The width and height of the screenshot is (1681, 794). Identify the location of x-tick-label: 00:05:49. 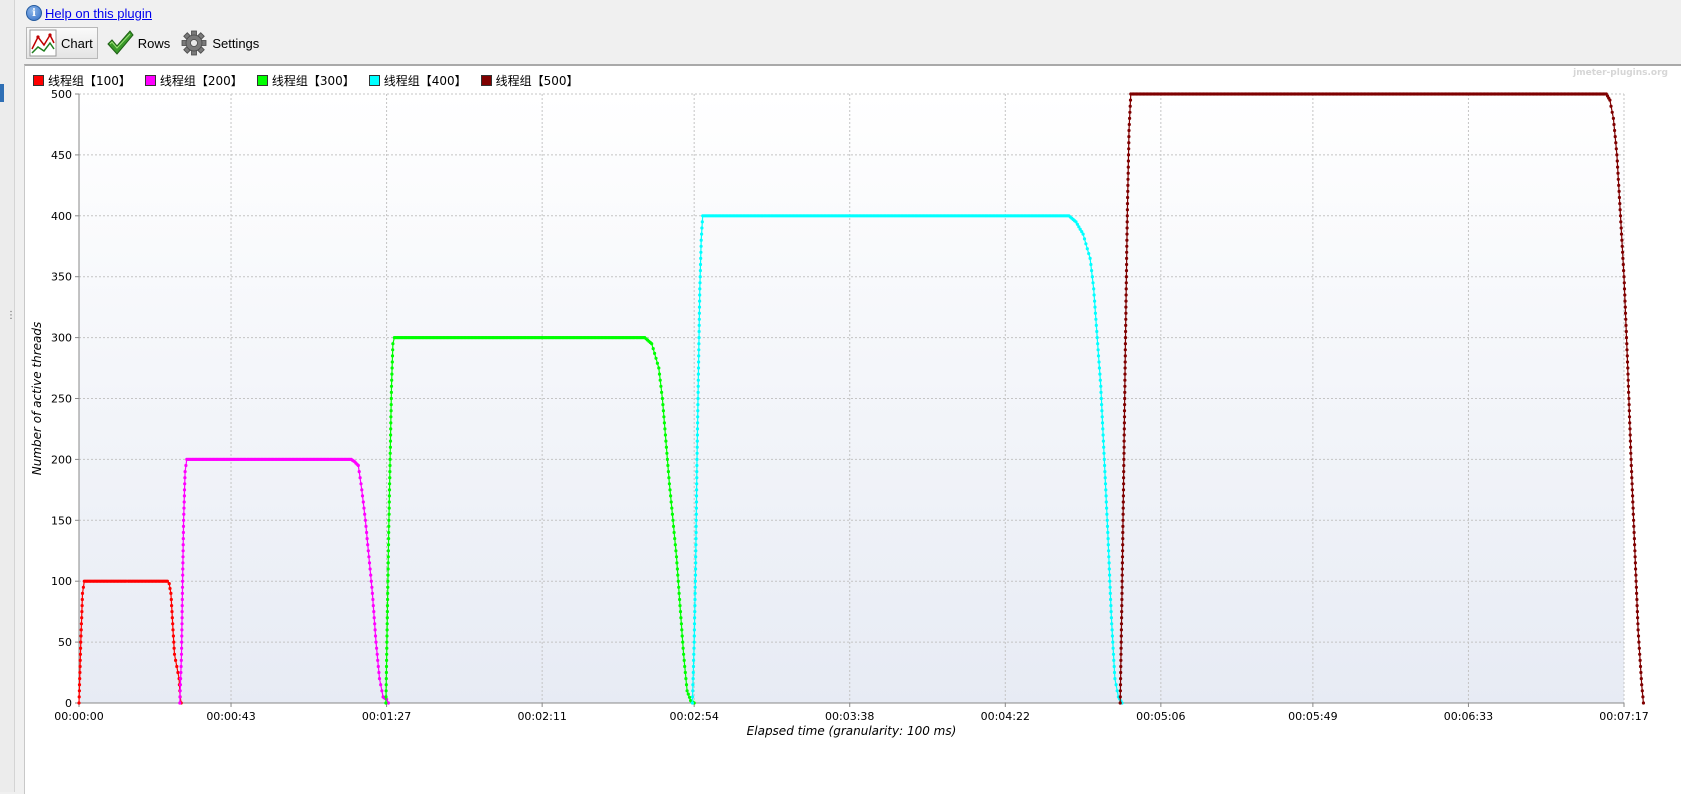
(1312, 716).